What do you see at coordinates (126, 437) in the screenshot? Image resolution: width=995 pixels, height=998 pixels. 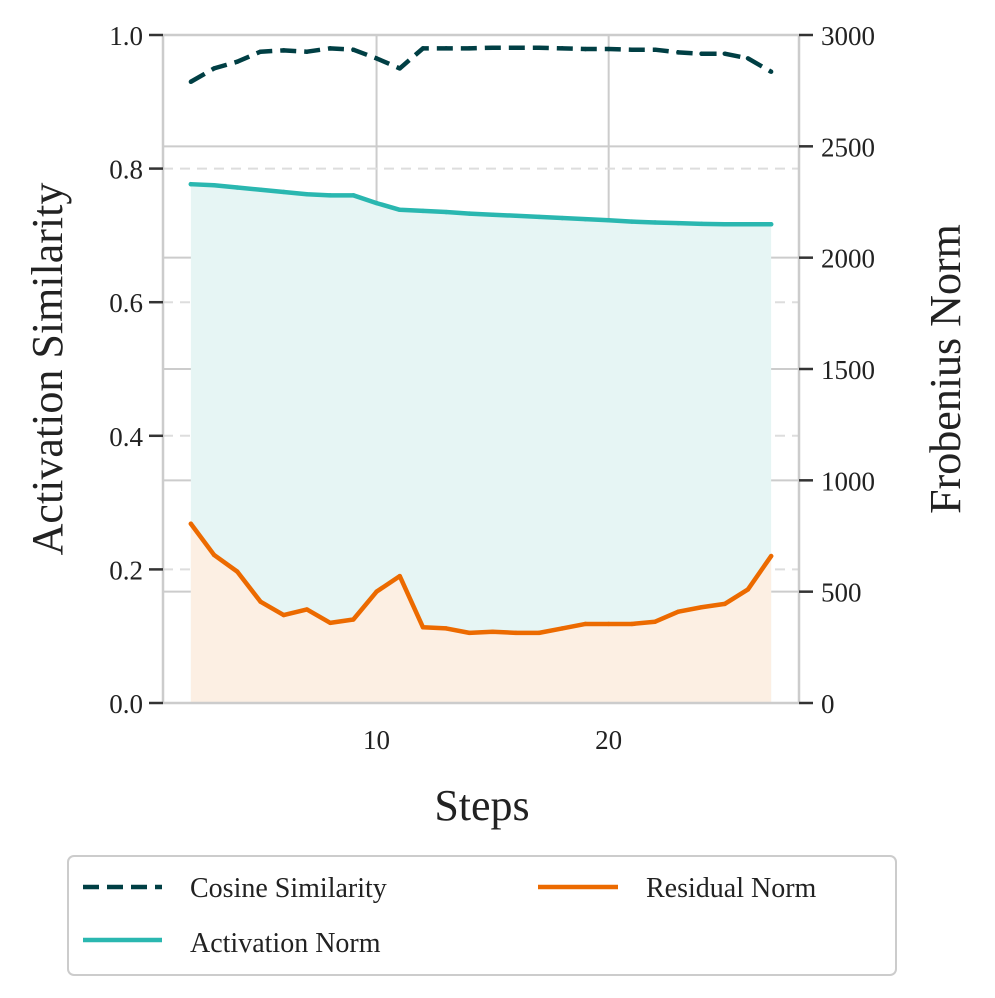 I see `left-tick-label-0.4: 0.4` at bounding box center [126, 437].